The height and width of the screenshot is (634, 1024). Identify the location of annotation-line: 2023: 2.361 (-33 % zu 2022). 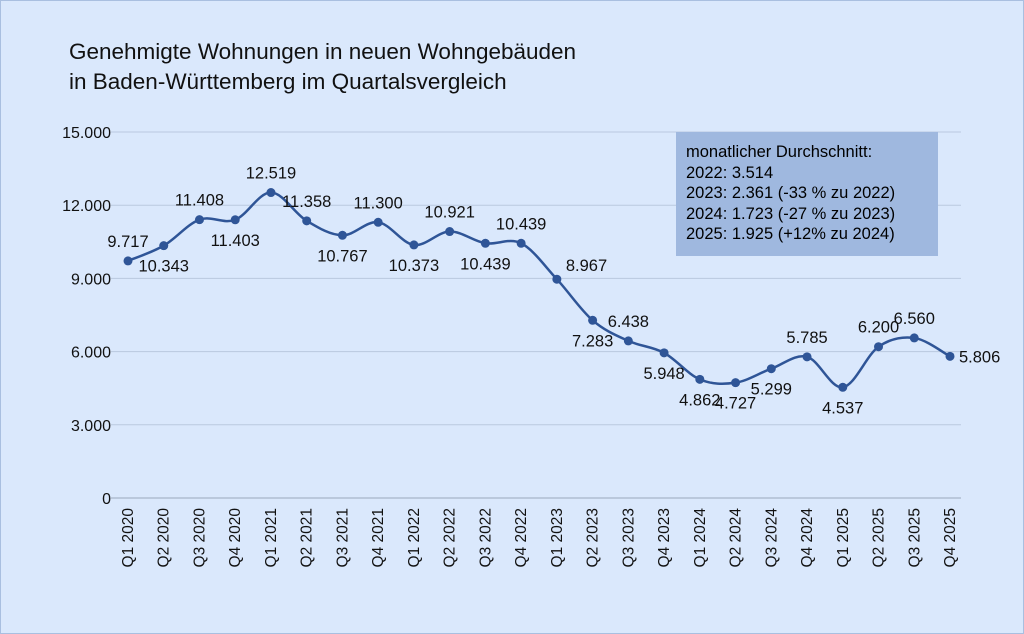
(791, 193).